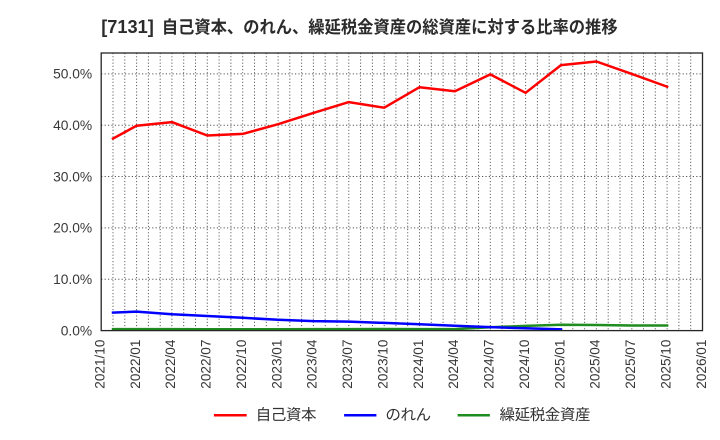  What do you see at coordinates (241, 364) in the screenshot?
I see `svg-text: 2022/10` at bounding box center [241, 364].